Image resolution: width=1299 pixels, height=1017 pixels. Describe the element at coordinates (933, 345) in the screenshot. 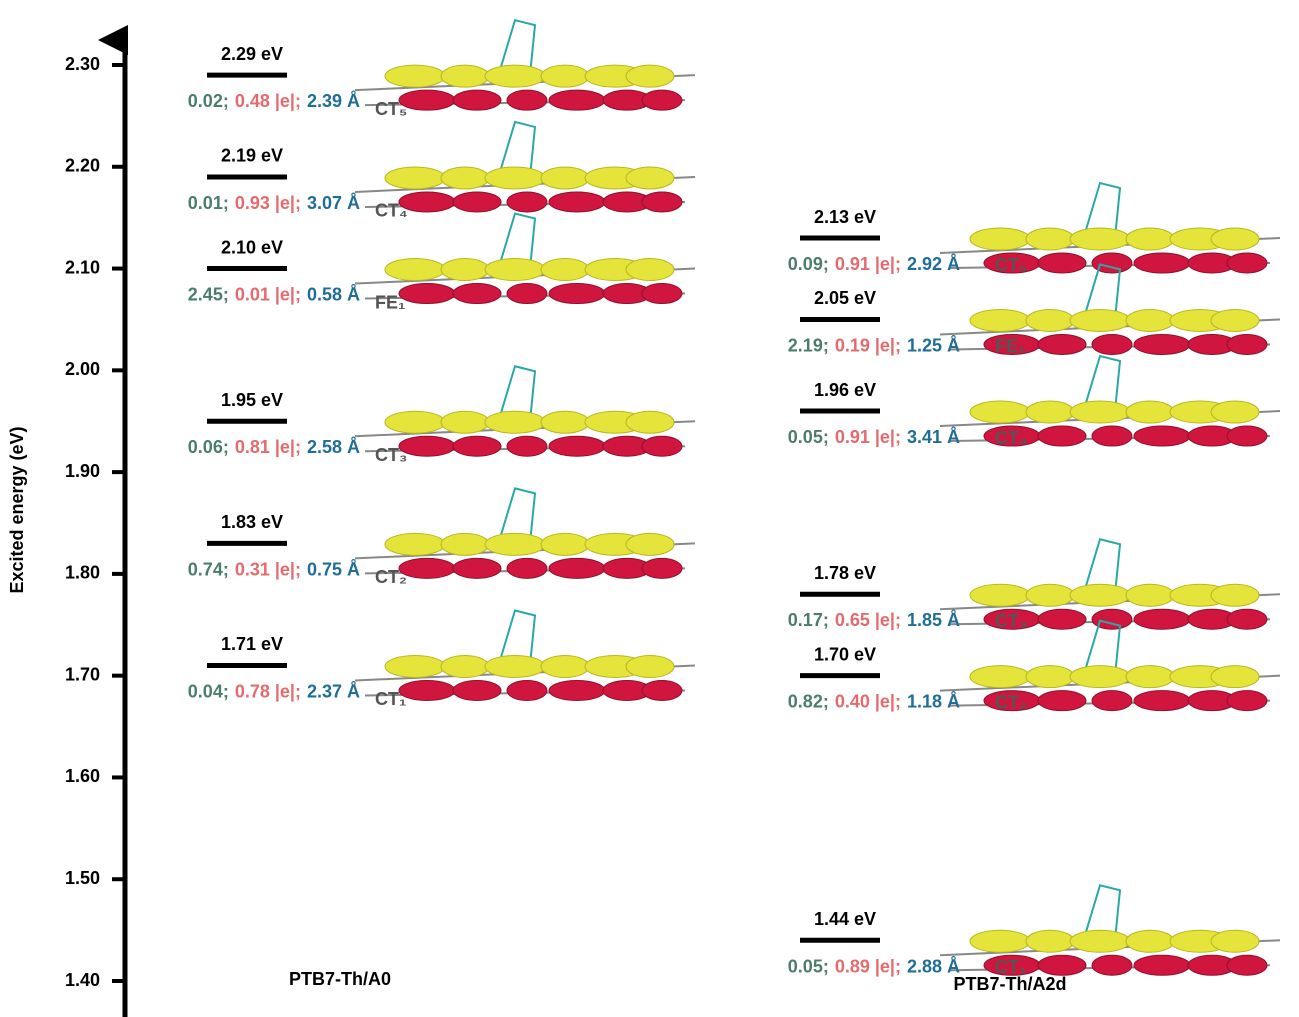

I see `annotation-part: 1.25 Å` at that location.